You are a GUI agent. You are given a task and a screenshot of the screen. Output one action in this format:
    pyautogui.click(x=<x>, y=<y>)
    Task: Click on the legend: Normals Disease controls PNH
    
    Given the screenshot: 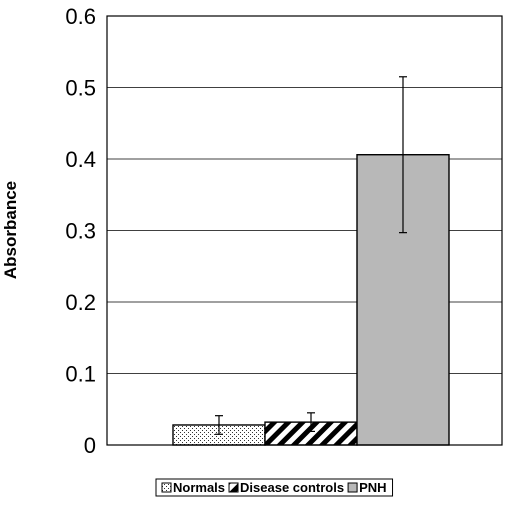 What is the action you would take?
    pyautogui.click(x=274, y=487)
    